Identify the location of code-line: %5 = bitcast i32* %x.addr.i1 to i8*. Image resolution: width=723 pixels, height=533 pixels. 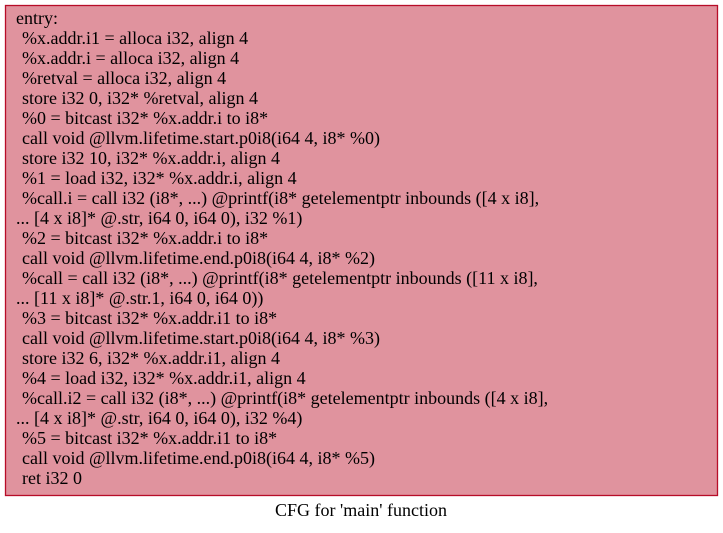
(149, 438).